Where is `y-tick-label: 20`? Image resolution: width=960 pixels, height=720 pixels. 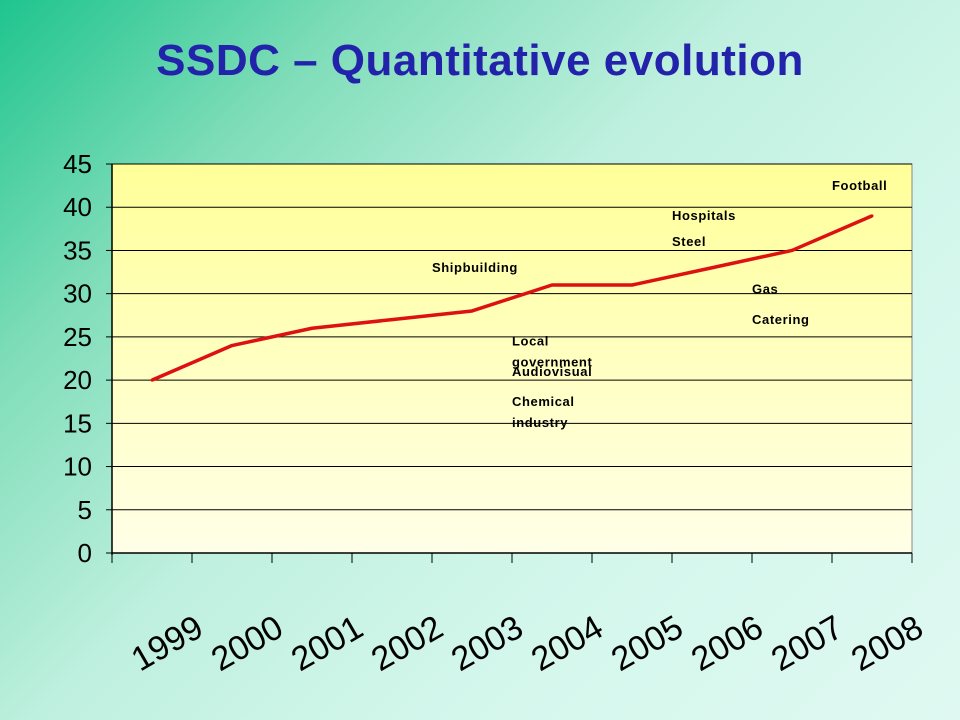 y-tick-label: 20 is located at coordinates (77, 380).